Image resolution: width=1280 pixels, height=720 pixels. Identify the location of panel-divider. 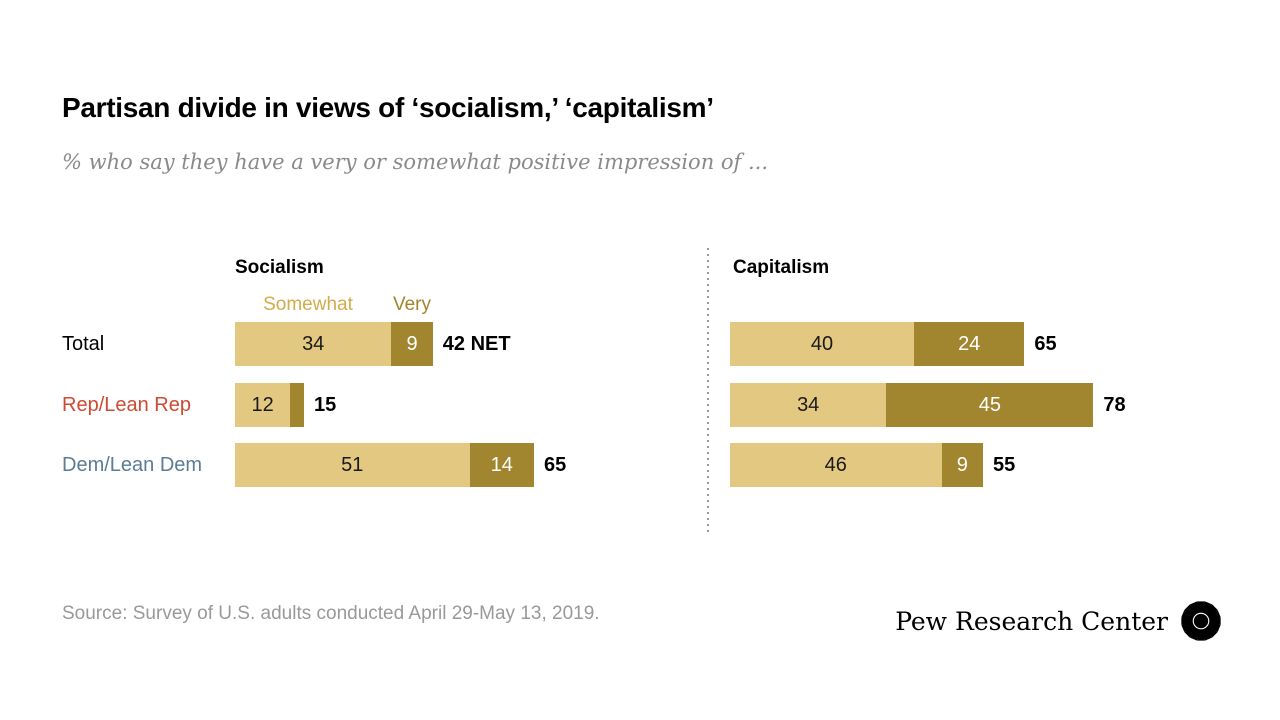
(708, 390).